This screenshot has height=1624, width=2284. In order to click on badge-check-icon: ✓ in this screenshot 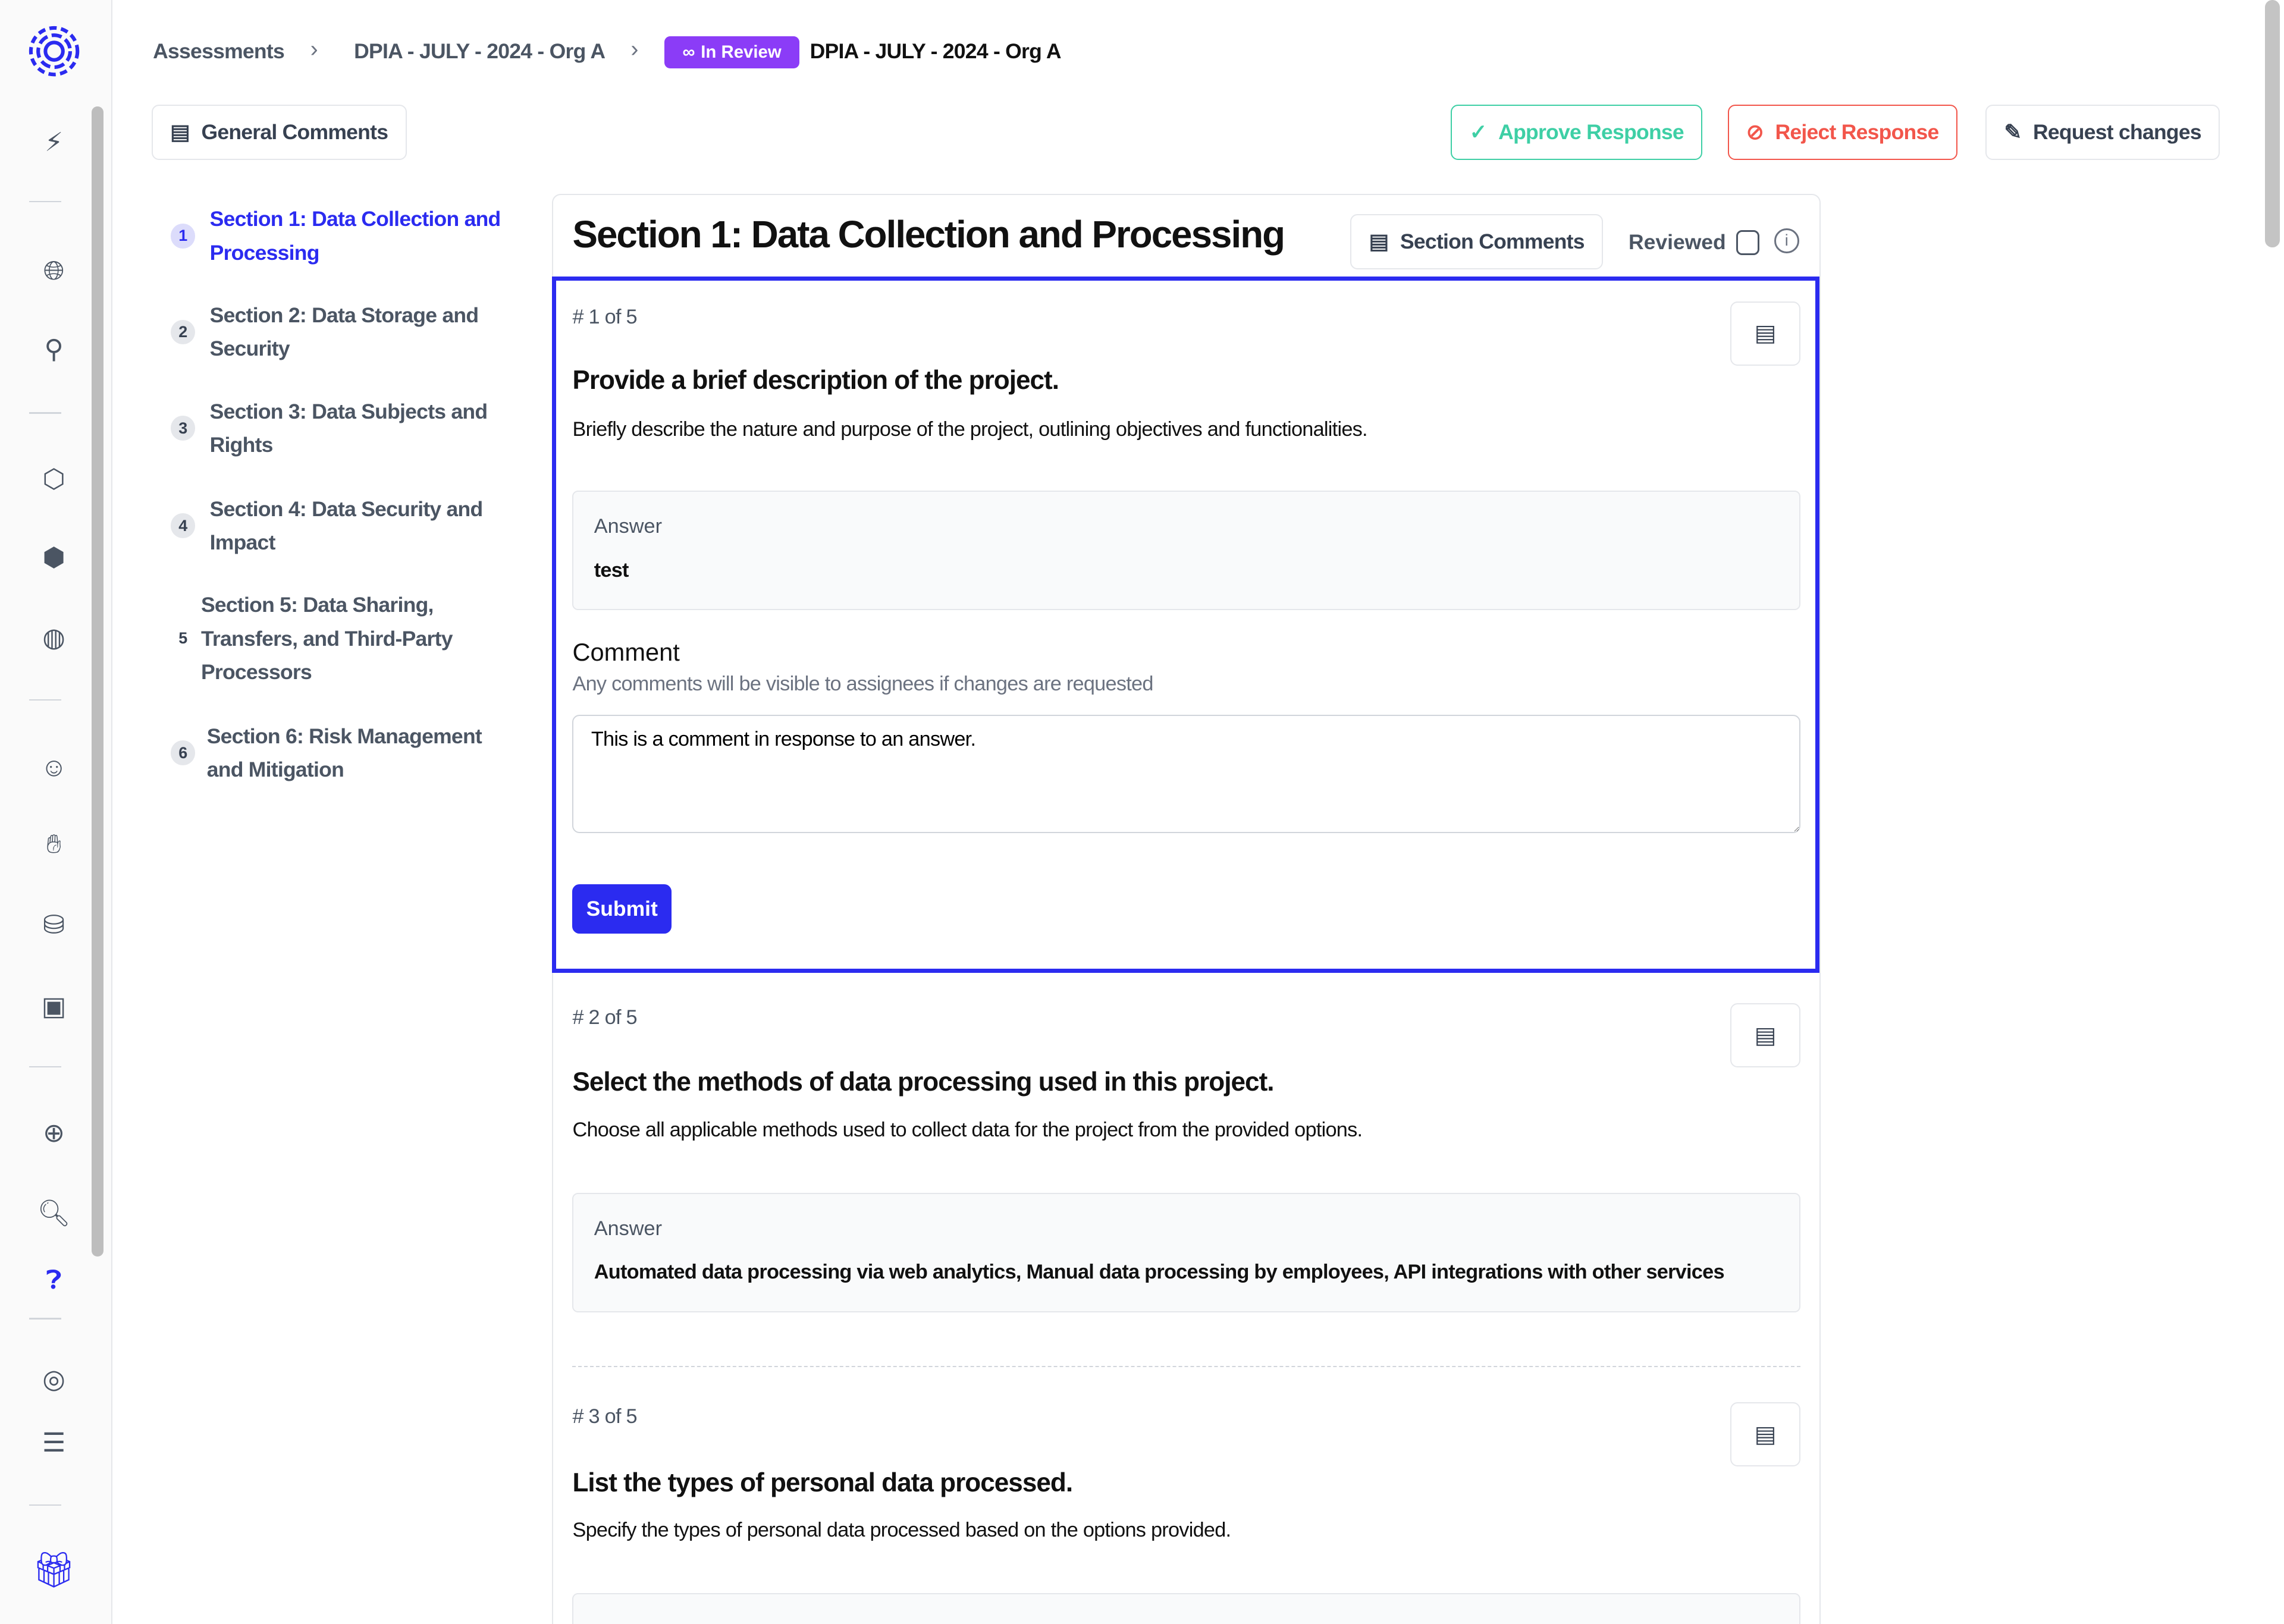, I will do `click(1479, 132)`.